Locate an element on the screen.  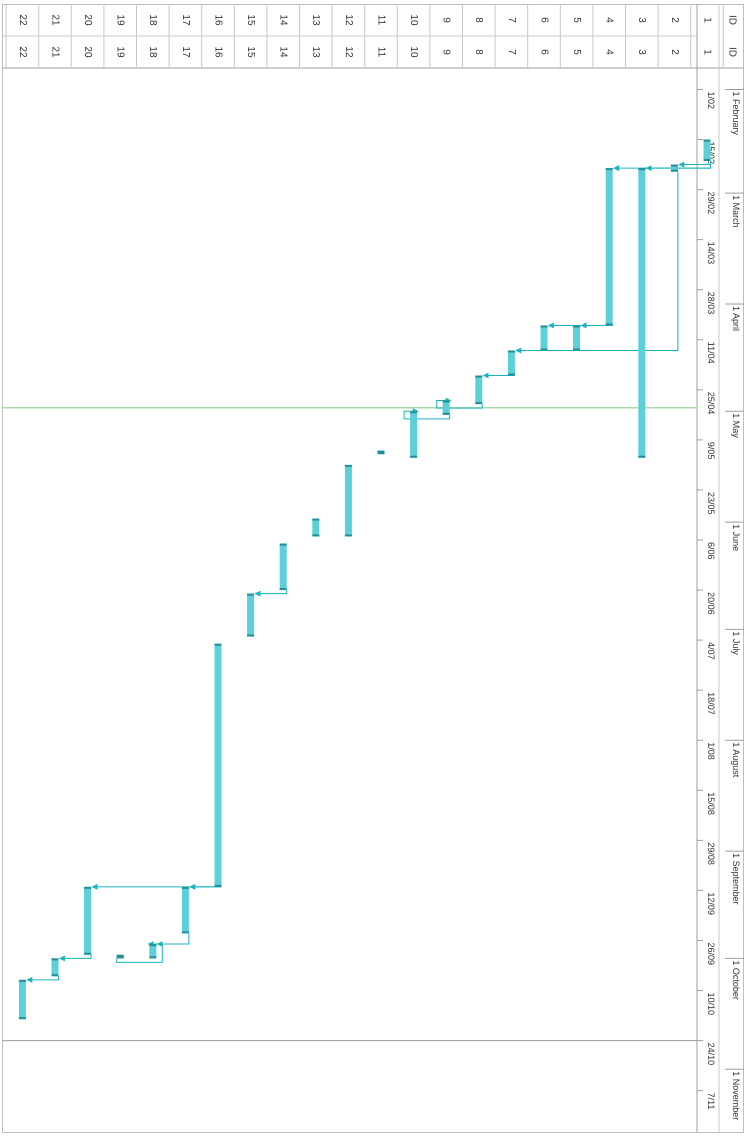
row-id-label: 21 is located at coordinates (54, 20).